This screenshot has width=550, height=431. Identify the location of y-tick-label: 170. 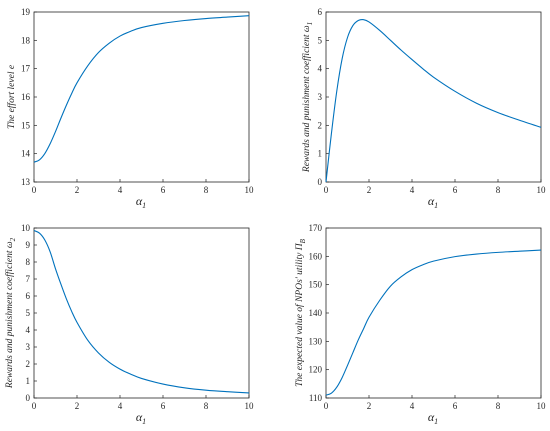
(316, 228).